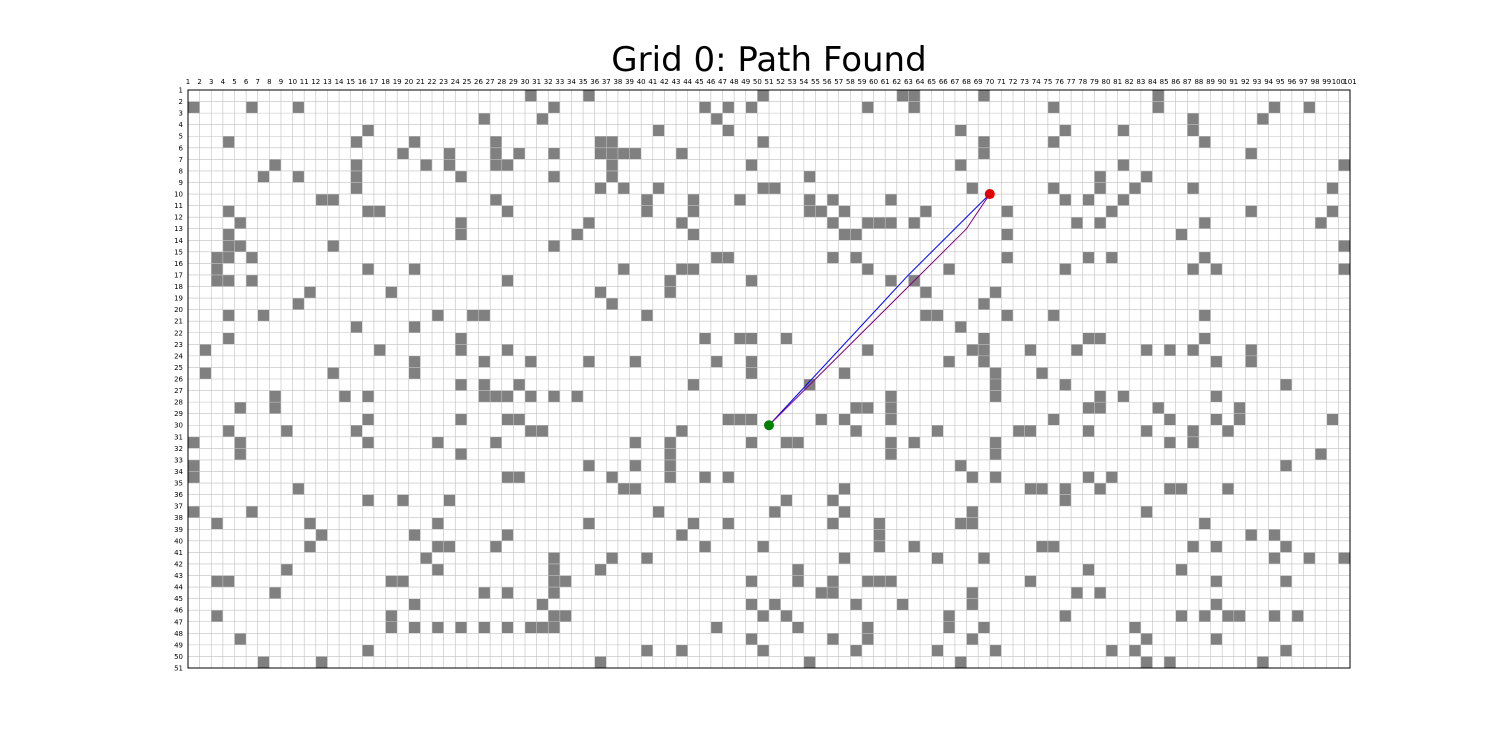 The height and width of the screenshot is (750, 1500). What do you see at coordinates (178, 553) in the screenshot?
I see `y-tick-label: 41` at bounding box center [178, 553].